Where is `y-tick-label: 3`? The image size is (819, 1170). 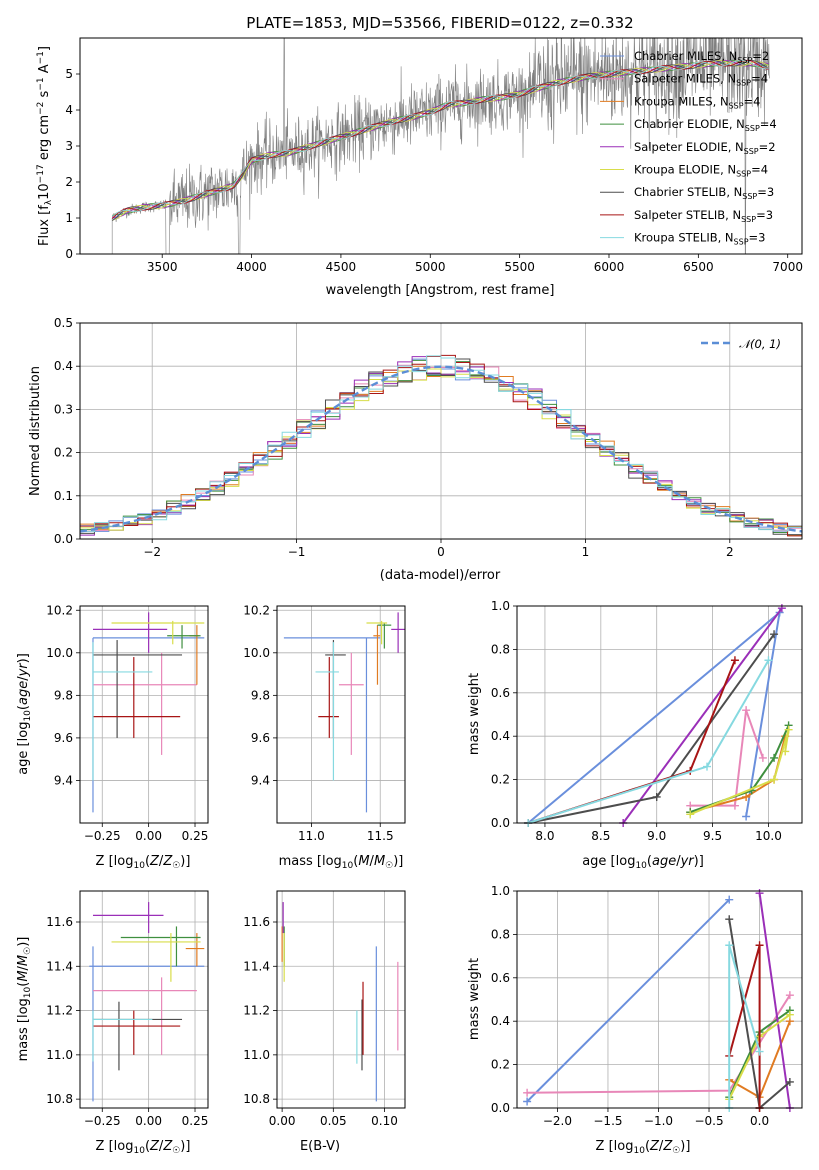
y-tick-label: 3 is located at coordinates (69, 146).